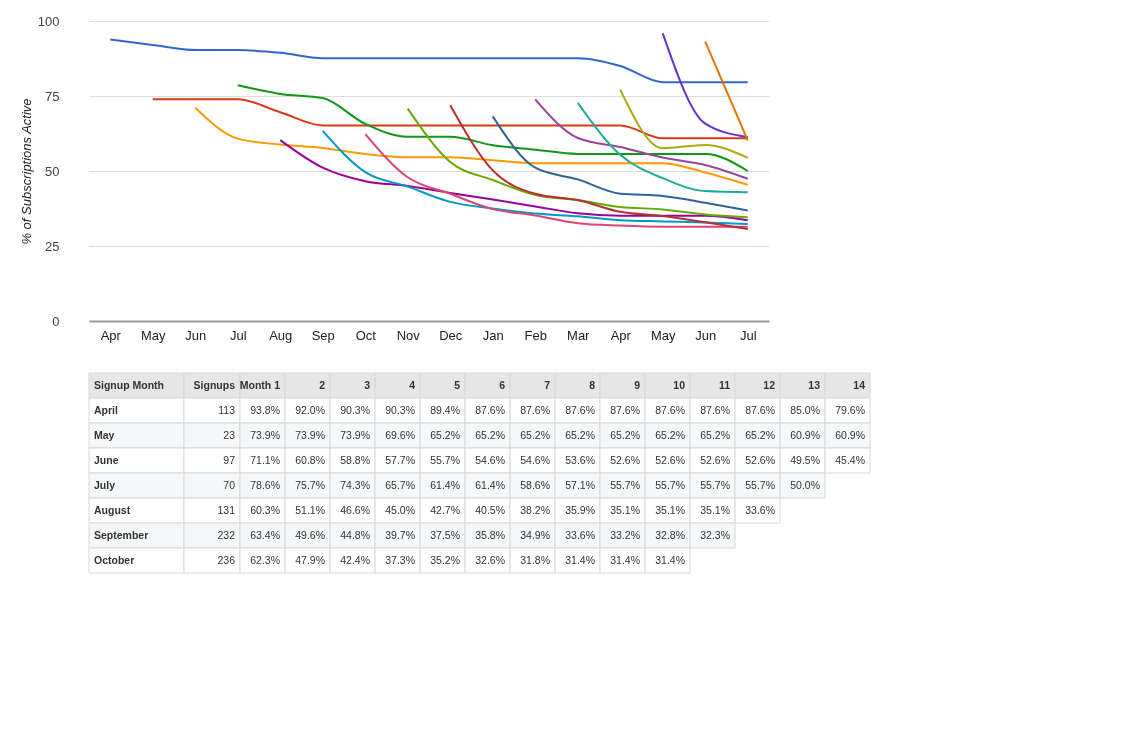  What do you see at coordinates (281, 335) in the screenshot?
I see `x-tick-label: Aug` at bounding box center [281, 335].